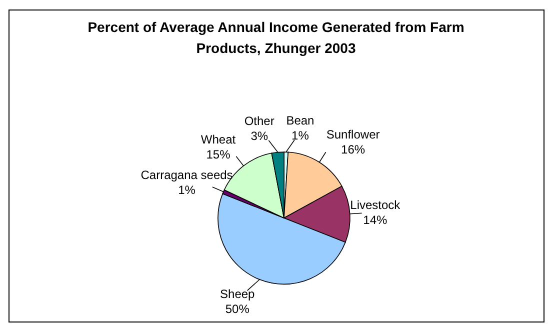 Image resolution: width=553 pixels, height=334 pixels. Describe the element at coordinates (218, 154) in the screenshot. I see `data-label: 15%` at that location.